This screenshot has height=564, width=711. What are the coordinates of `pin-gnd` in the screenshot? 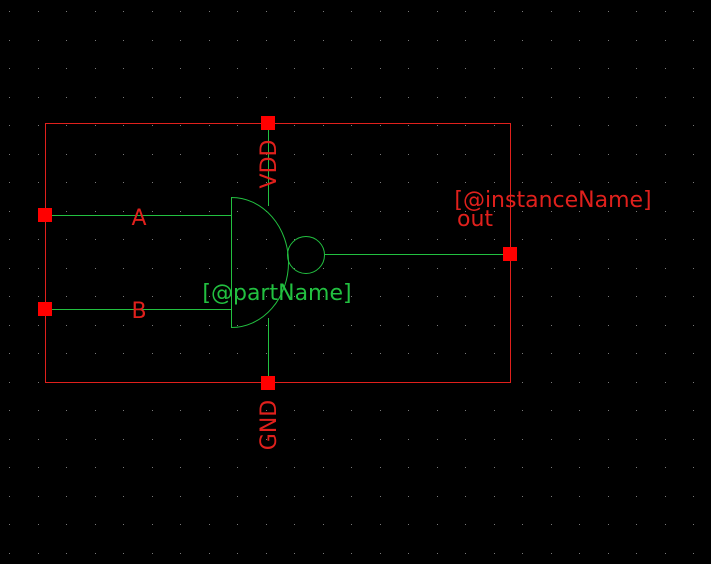 It's located at (268, 383).